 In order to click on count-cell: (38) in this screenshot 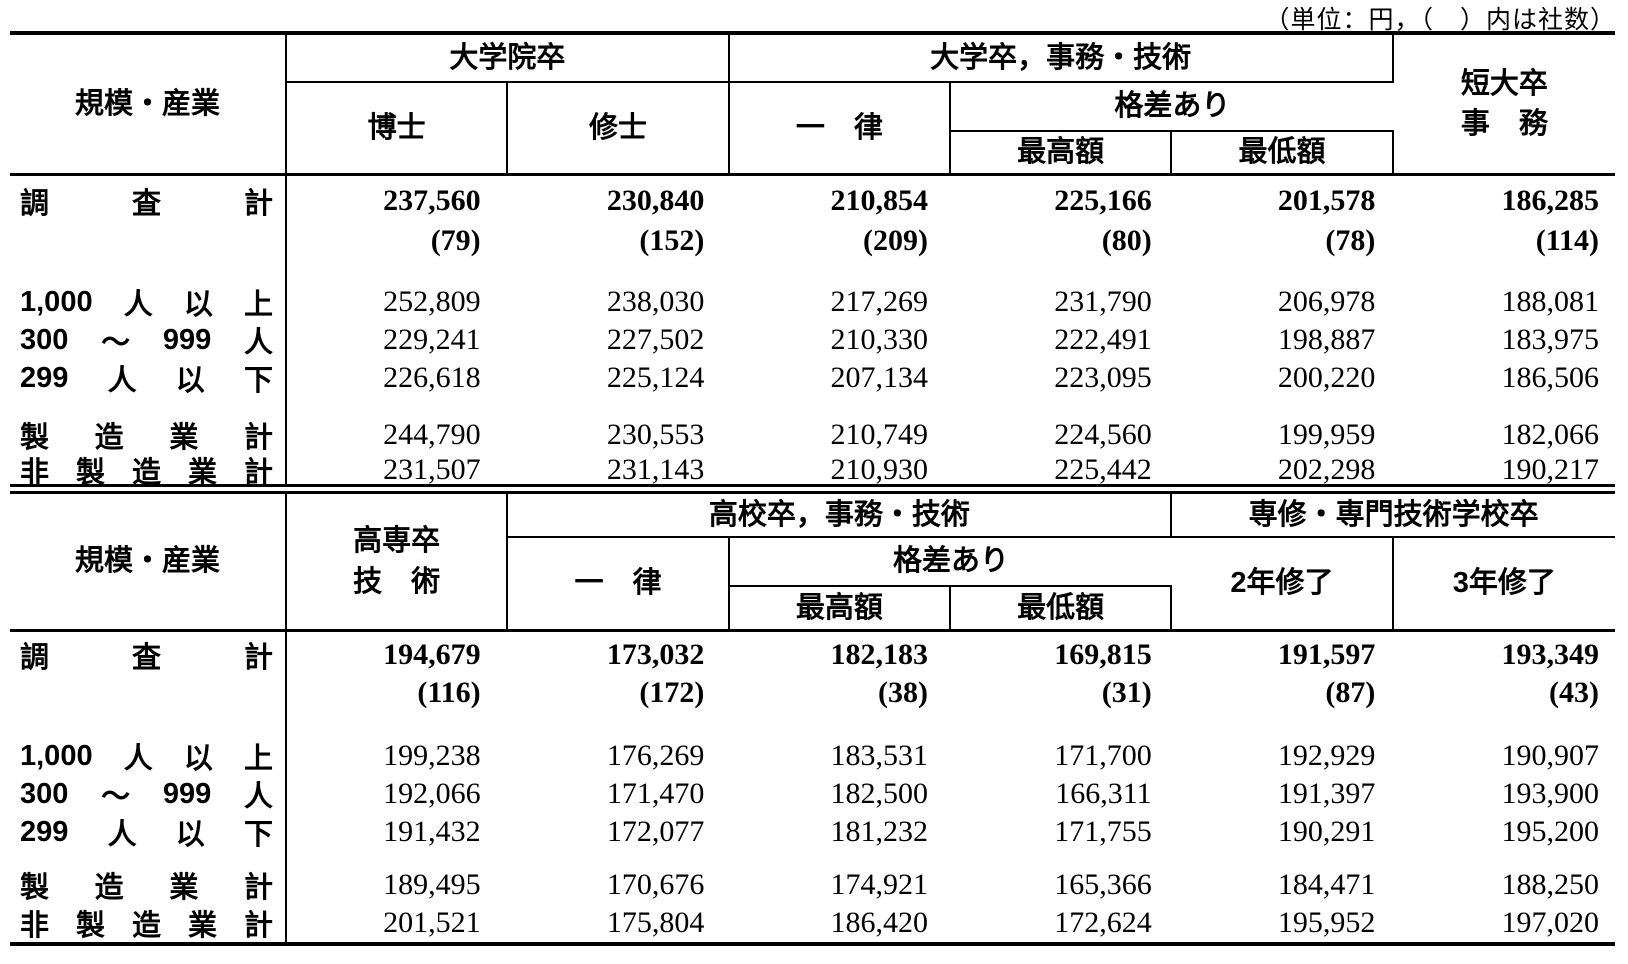, I will do `click(903, 692)`.